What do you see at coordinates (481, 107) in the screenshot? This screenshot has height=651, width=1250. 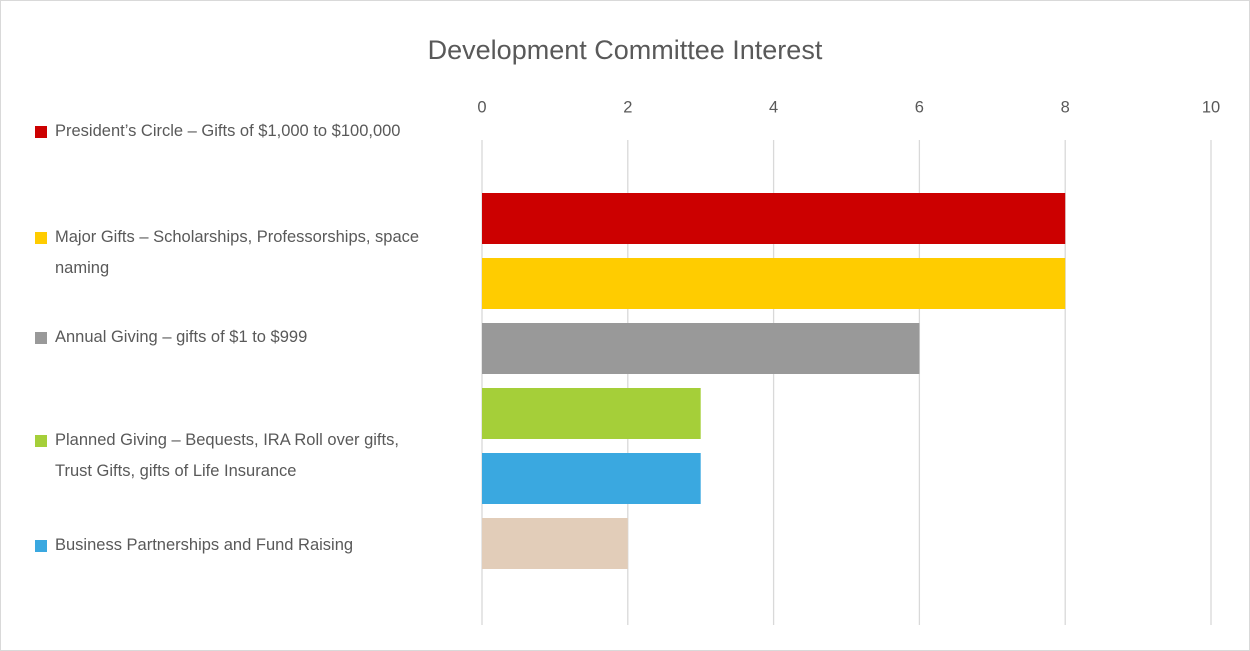 I see `x-tick-label: 0` at bounding box center [481, 107].